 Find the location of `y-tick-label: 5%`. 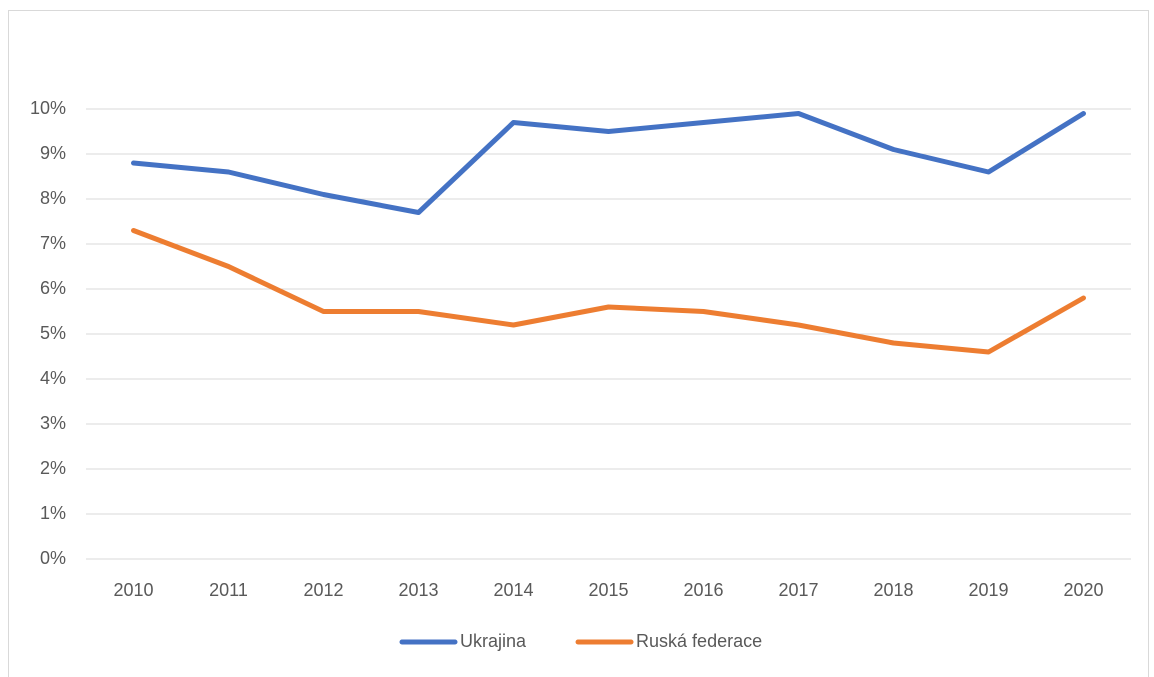

y-tick-label: 5% is located at coordinates (53, 333).